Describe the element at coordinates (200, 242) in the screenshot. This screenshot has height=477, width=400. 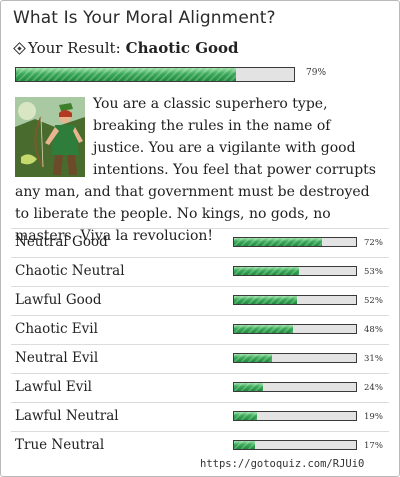
I see `result-row: Neutral Good 72%` at that location.